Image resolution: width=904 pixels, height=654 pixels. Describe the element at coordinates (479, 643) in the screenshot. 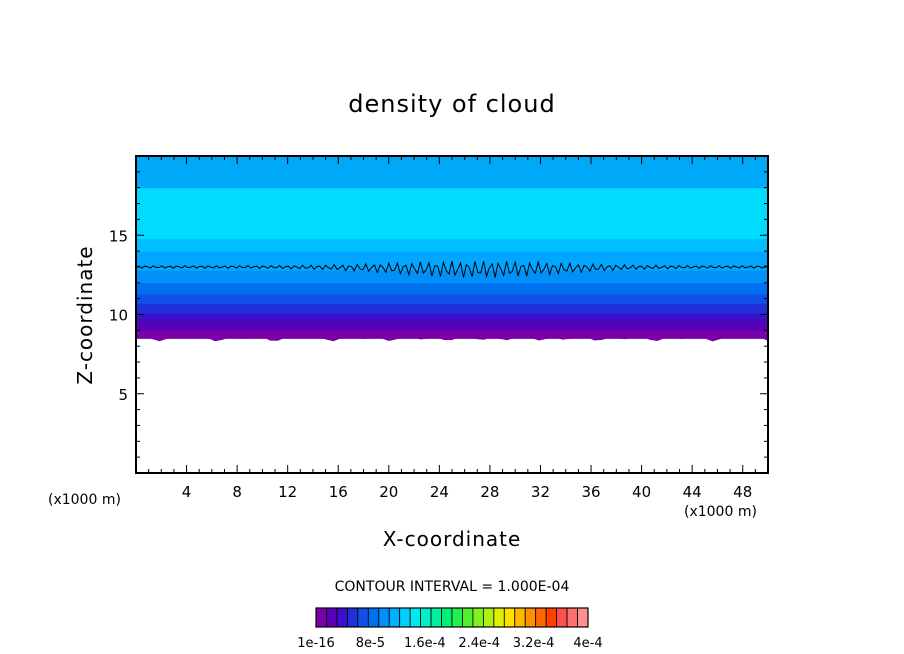

I see `colorbar-label: 2.4e-4` at that location.